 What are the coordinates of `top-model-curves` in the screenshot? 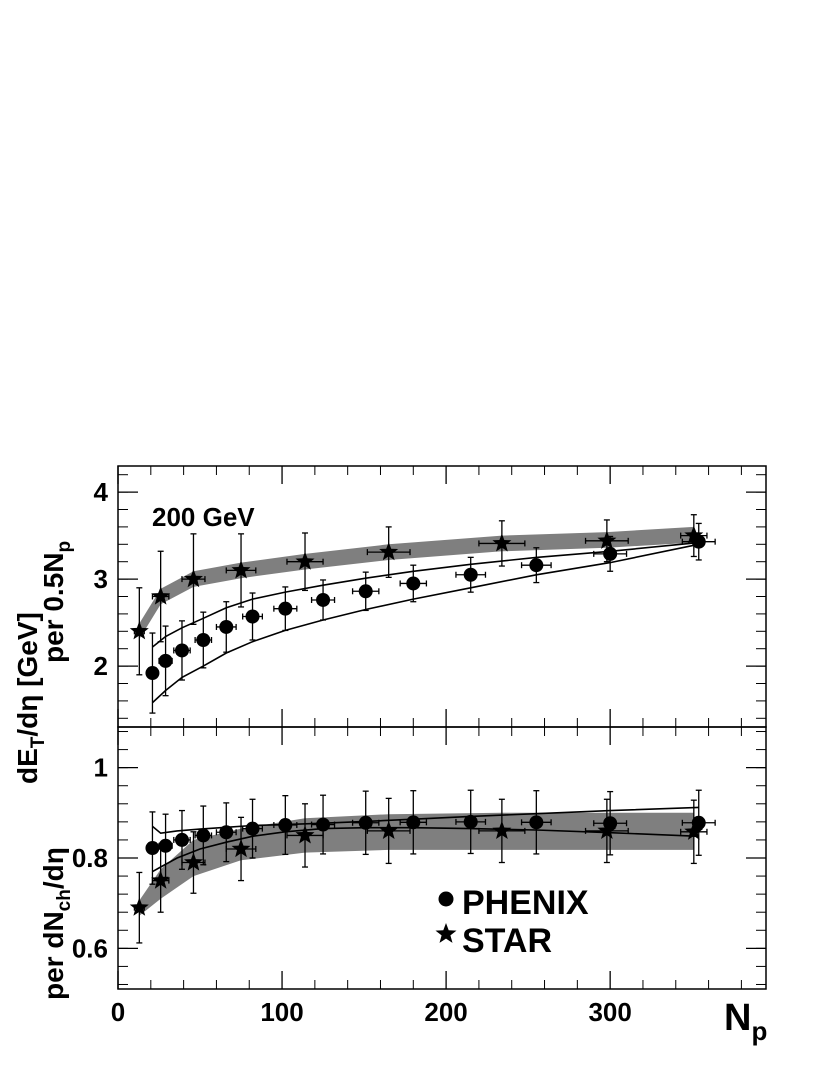 It's located at (425, 622).